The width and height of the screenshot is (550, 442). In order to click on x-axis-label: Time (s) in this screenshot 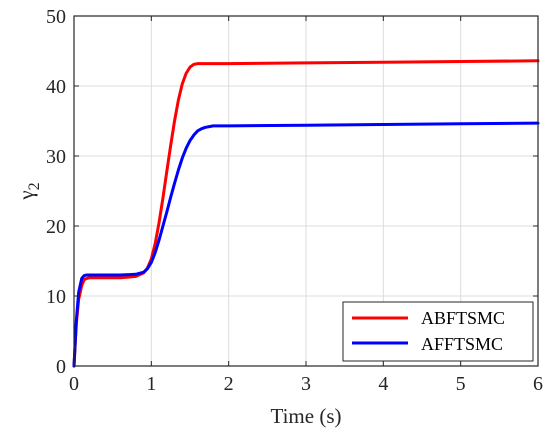, I will do `click(306, 416)`.